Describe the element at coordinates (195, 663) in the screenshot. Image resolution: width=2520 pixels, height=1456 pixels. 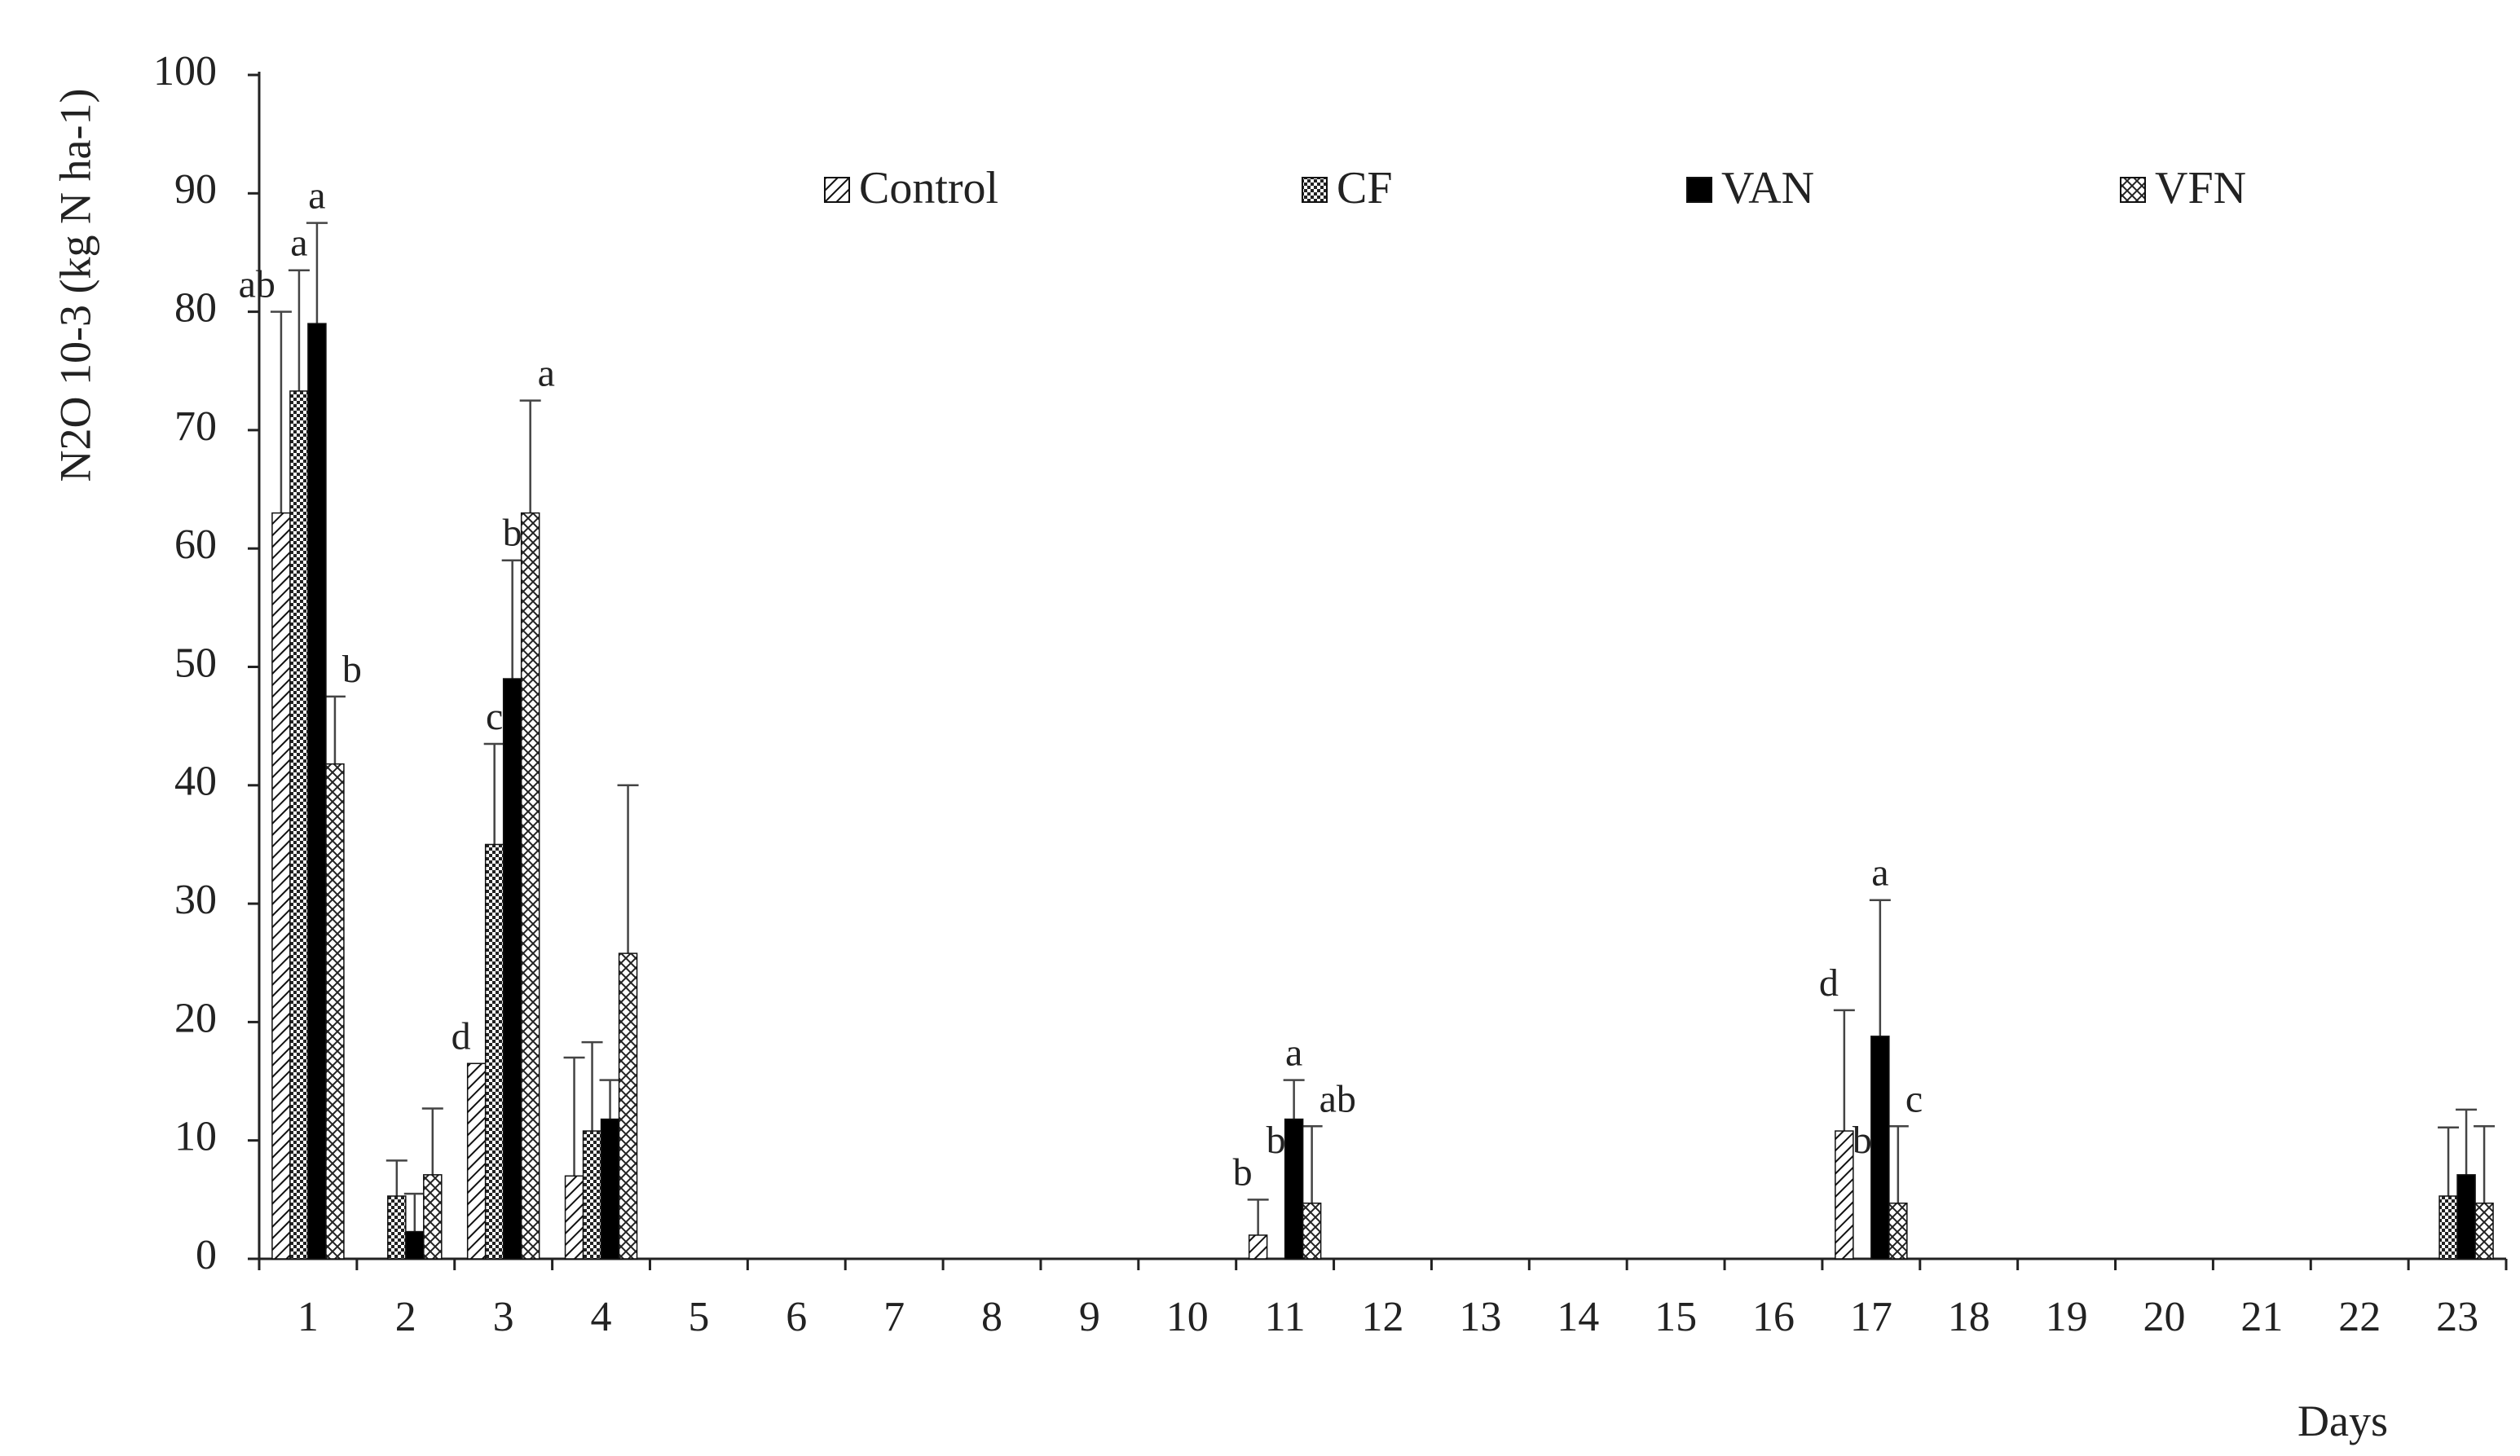
I see `y-tick-label: 50` at that location.